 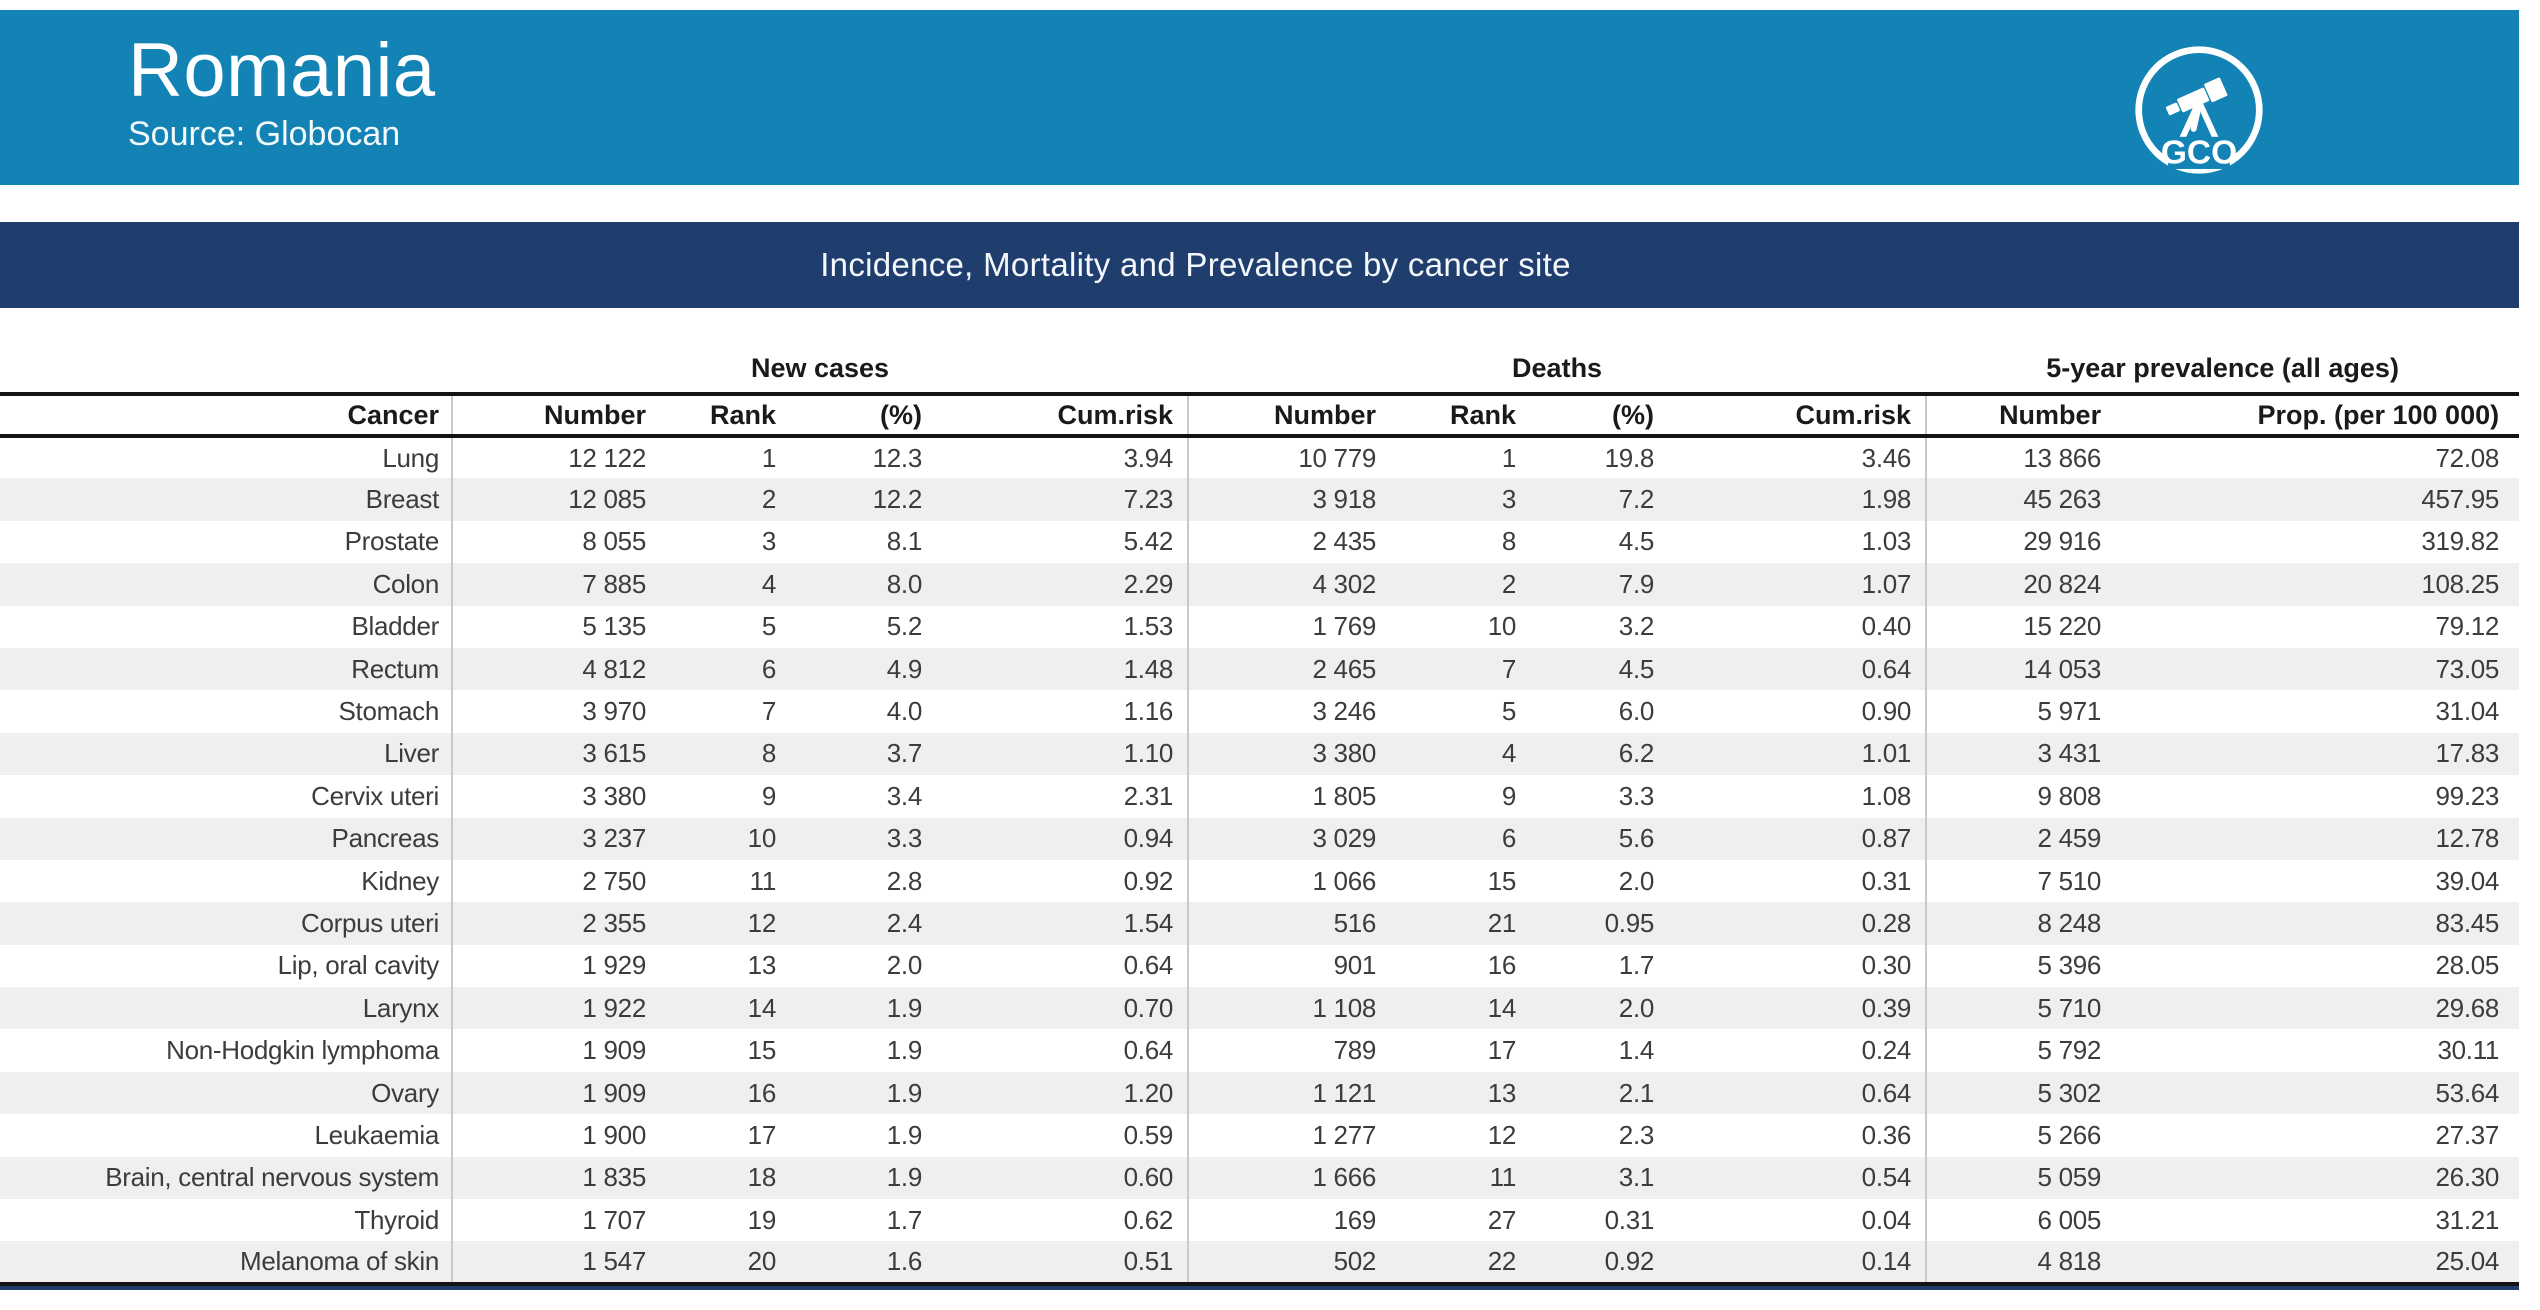 I want to click on newcases-percent-cell: 3.3, so click(x=904, y=838).